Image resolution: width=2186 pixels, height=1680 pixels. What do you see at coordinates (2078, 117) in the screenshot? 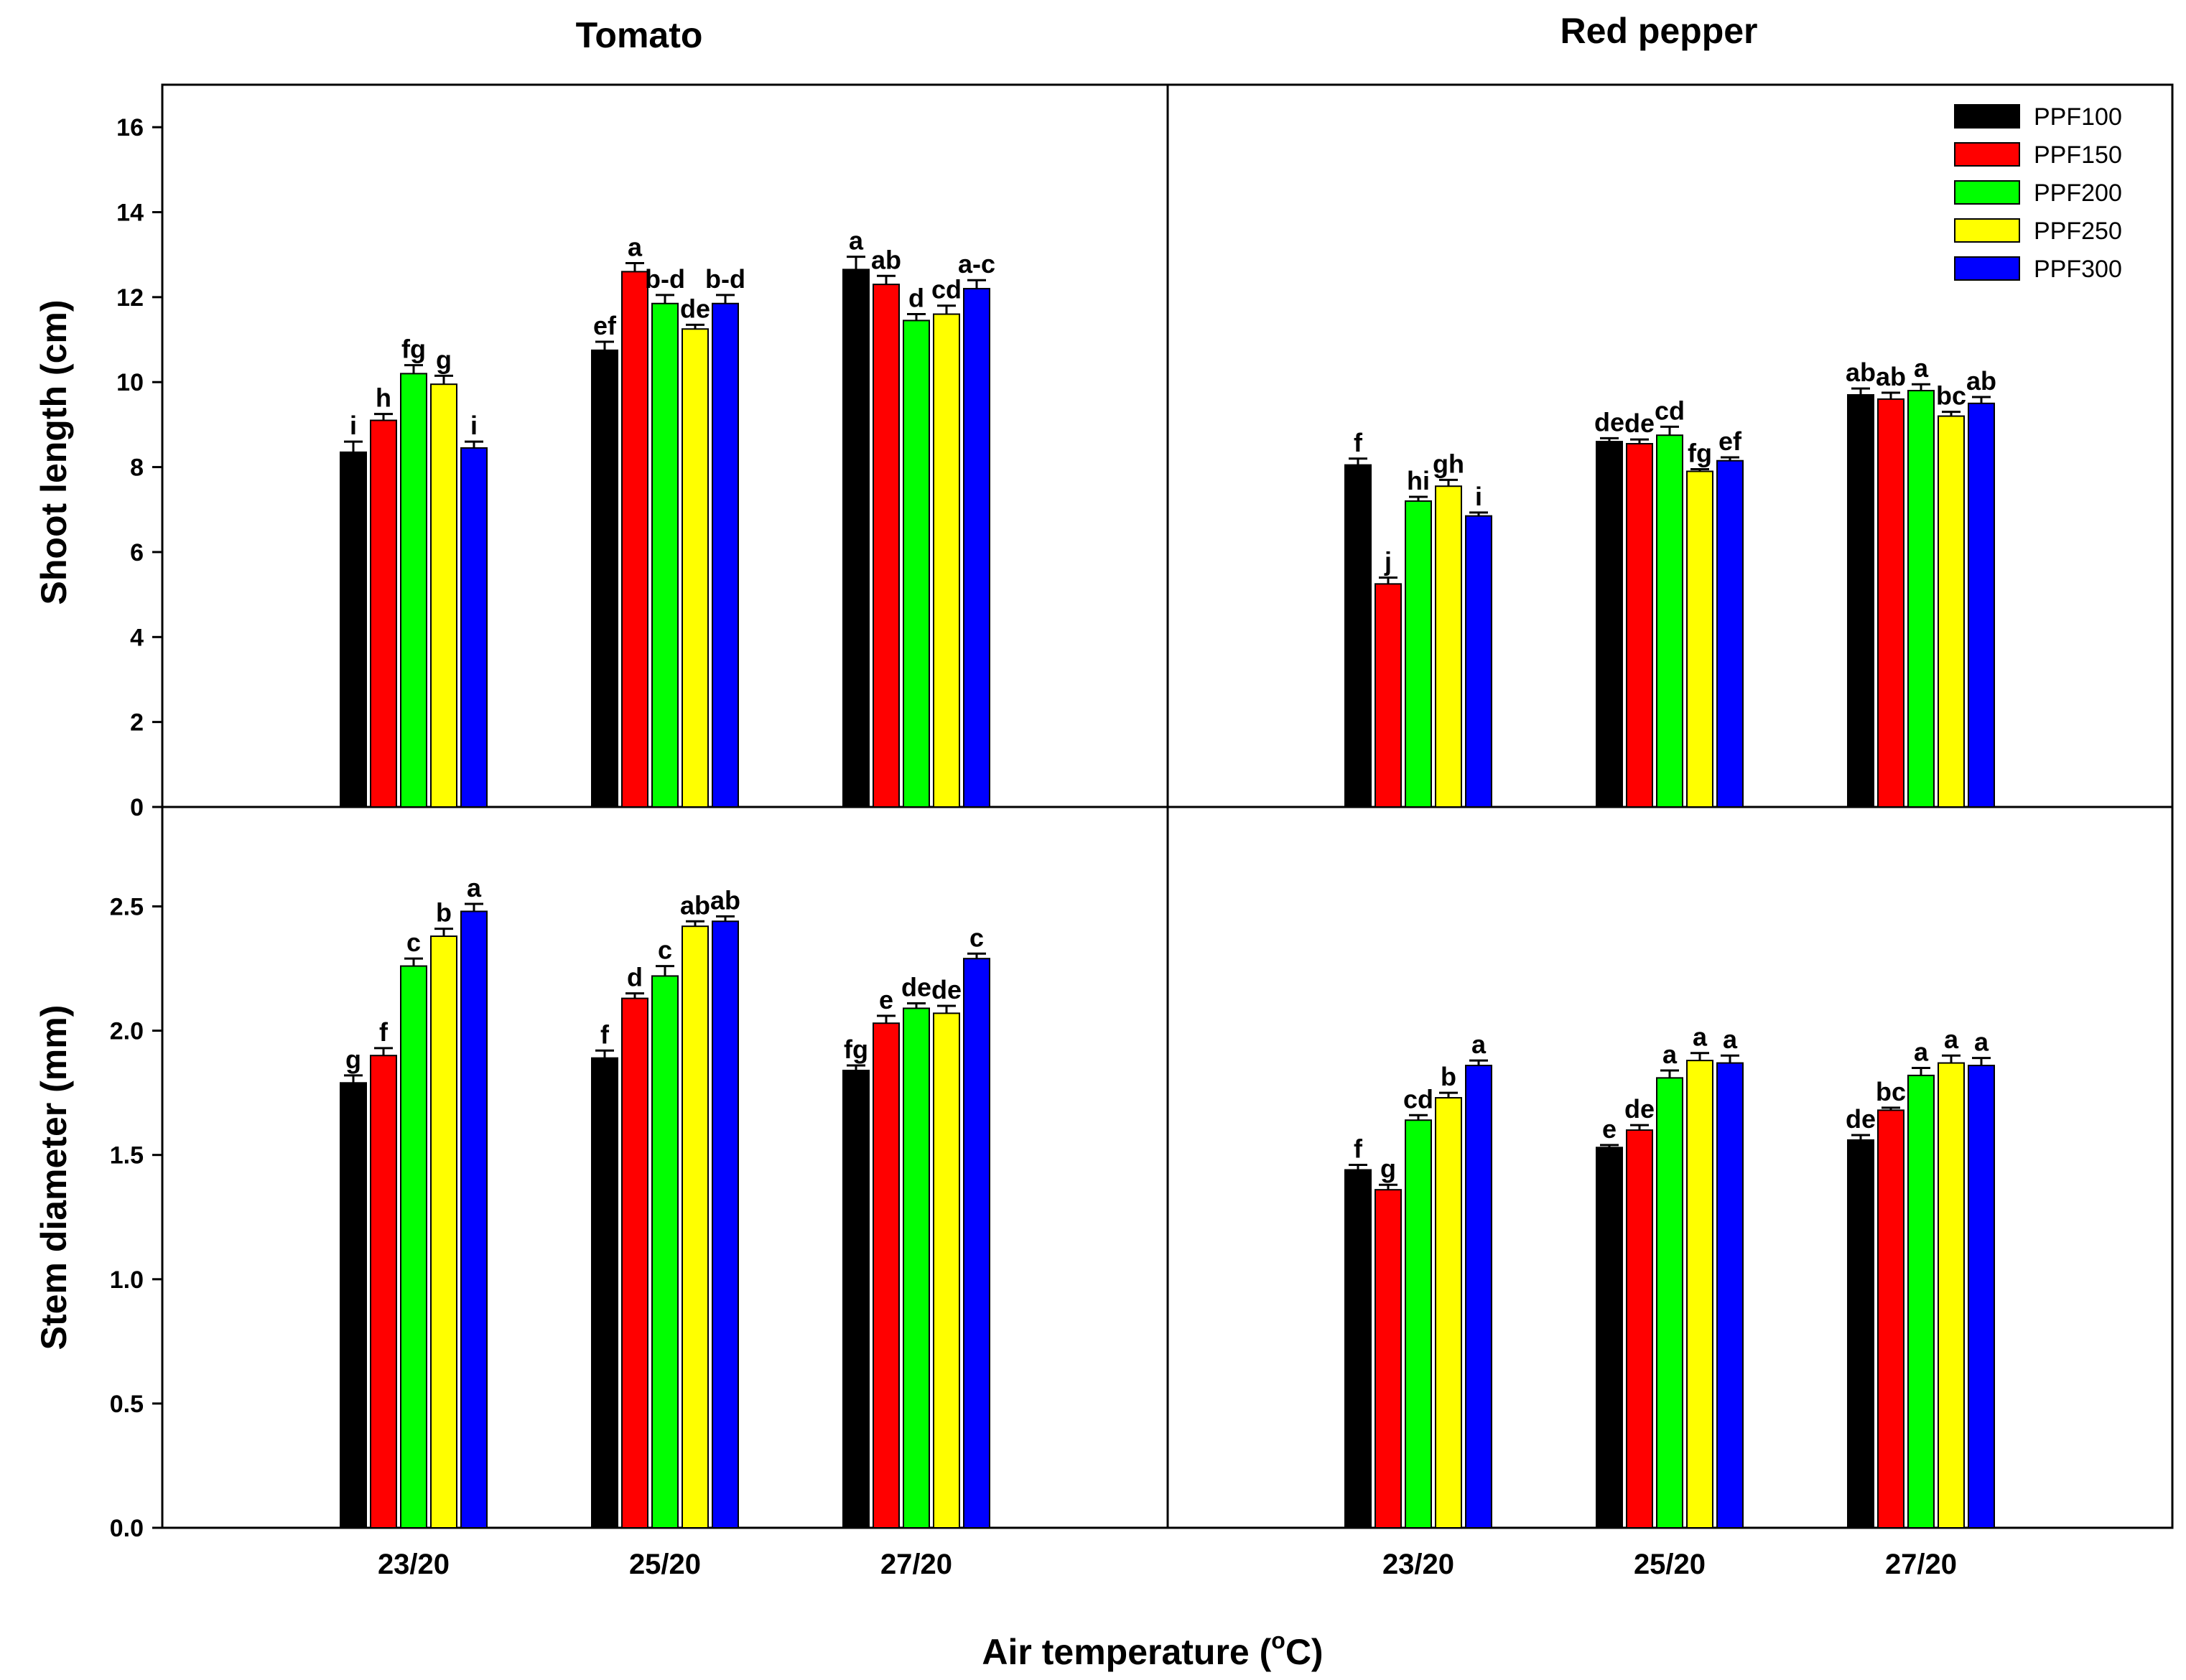
I see `legend-label: PPF100` at bounding box center [2078, 117].